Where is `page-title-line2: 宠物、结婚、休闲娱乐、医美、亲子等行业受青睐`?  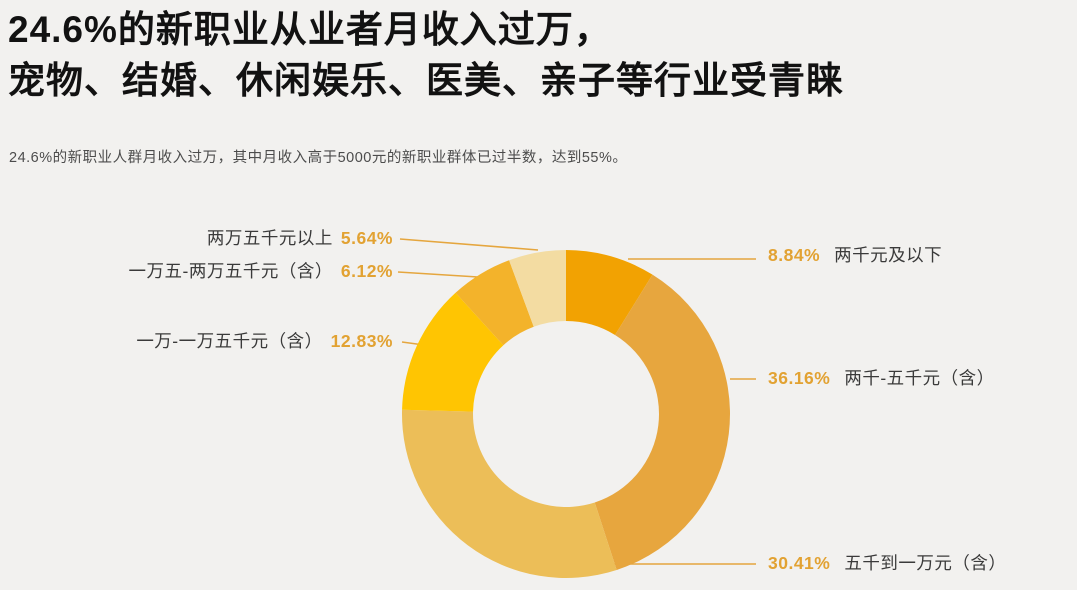
page-title-line2: 宠物、结婚、休闲娱乐、医美、亲子等行业受青睐 is located at coordinates (426, 80).